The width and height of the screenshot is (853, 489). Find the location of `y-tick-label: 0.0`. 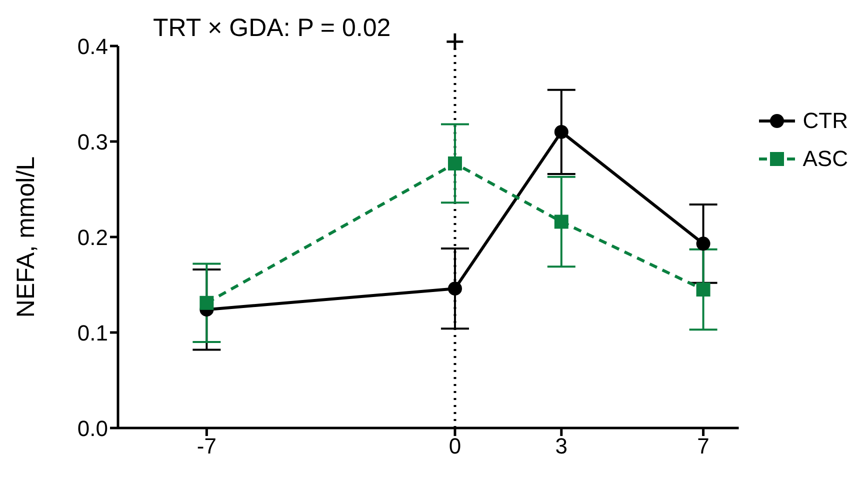

y-tick-label: 0.0 is located at coordinates (92, 428).